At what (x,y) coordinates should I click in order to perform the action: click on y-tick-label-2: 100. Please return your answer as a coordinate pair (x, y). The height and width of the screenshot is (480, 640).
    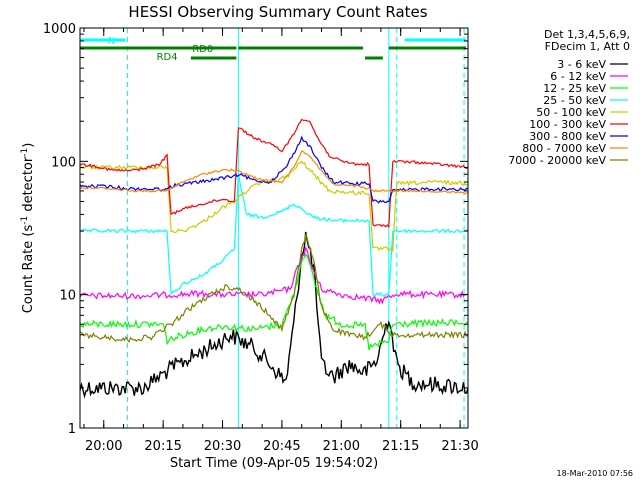
    Looking at the image, I should click on (63, 162).